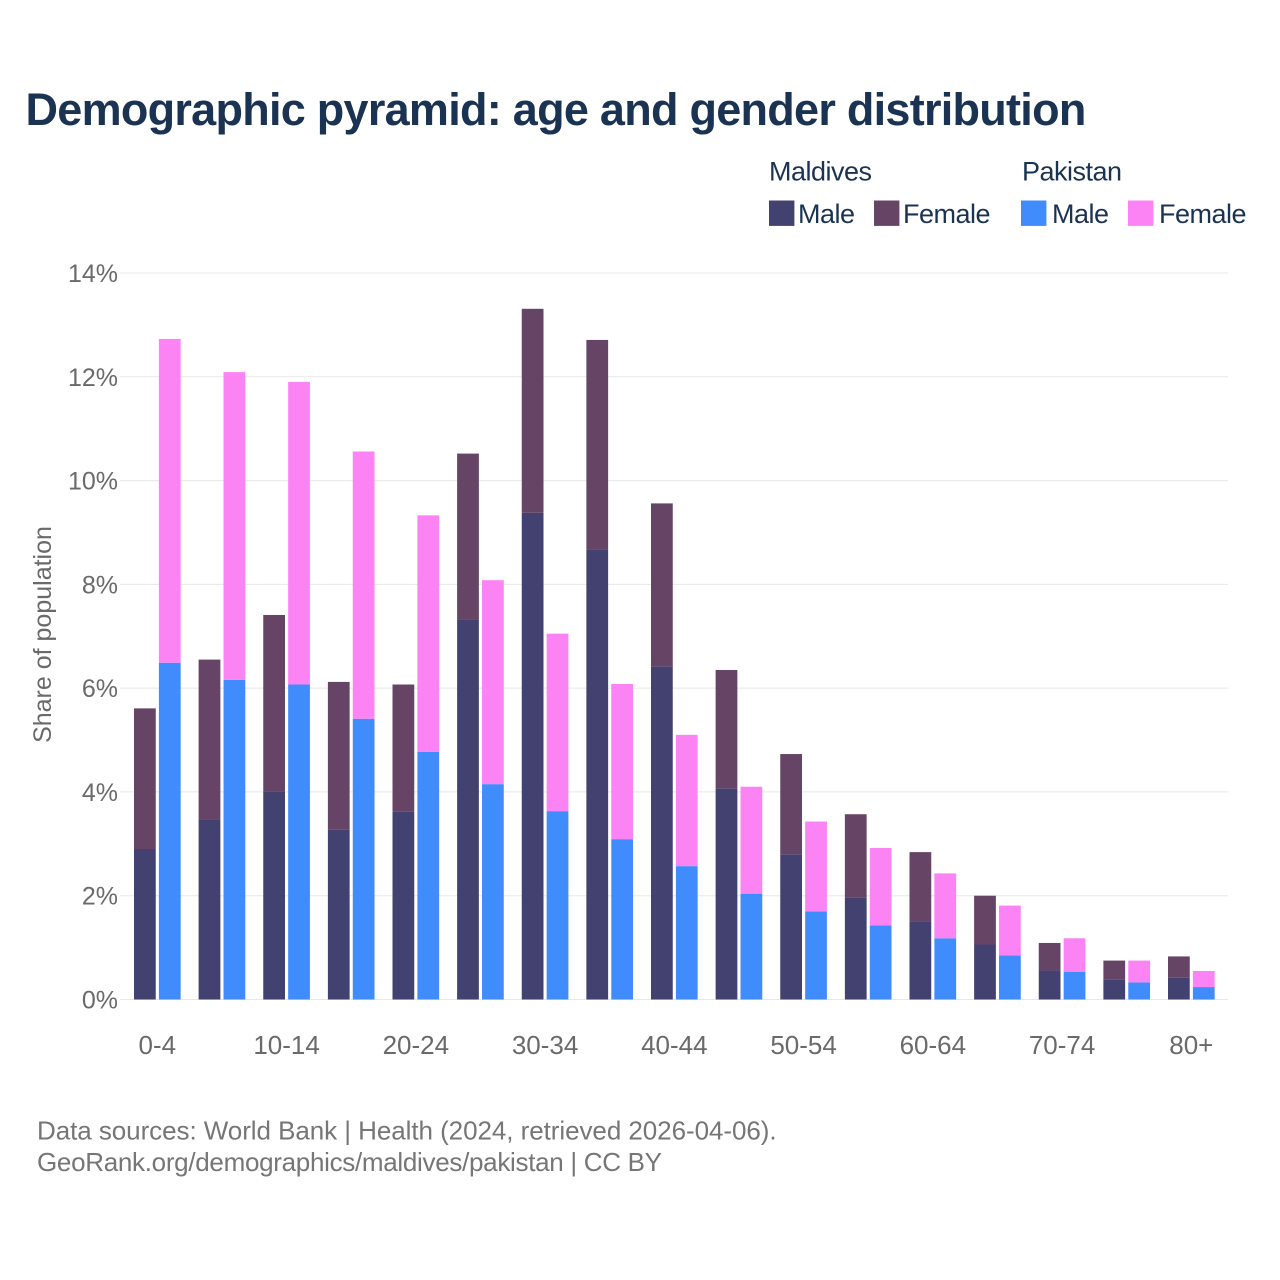 This screenshot has height=1280, width=1280. What do you see at coordinates (93, 482) in the screenshot?
I see `svg-text: 10%` at bounding box center [93, 482].